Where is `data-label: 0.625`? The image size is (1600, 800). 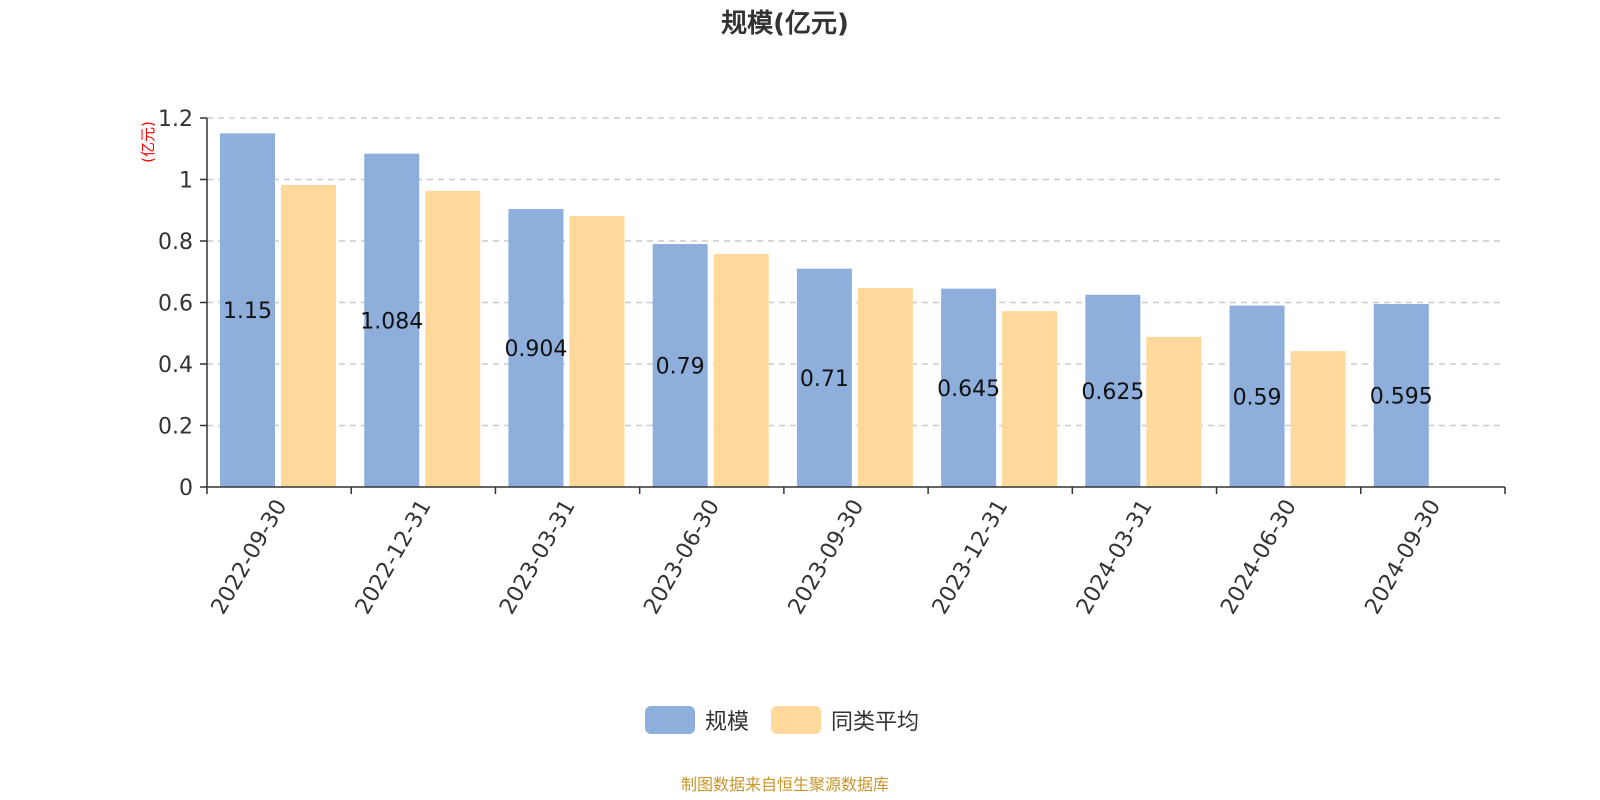
data-label: 0.625 is located at coordinates (1112, 392).